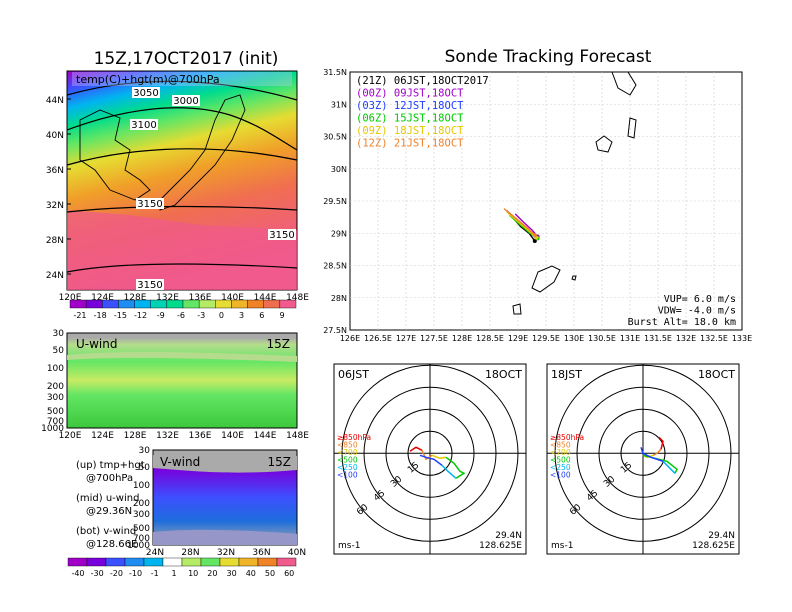 The height and width of the screenshot is (612, 792). Describe the element at coordinates (335, 201) in the screenshot. I see `track-lat-tick: 29.5N` at that location.